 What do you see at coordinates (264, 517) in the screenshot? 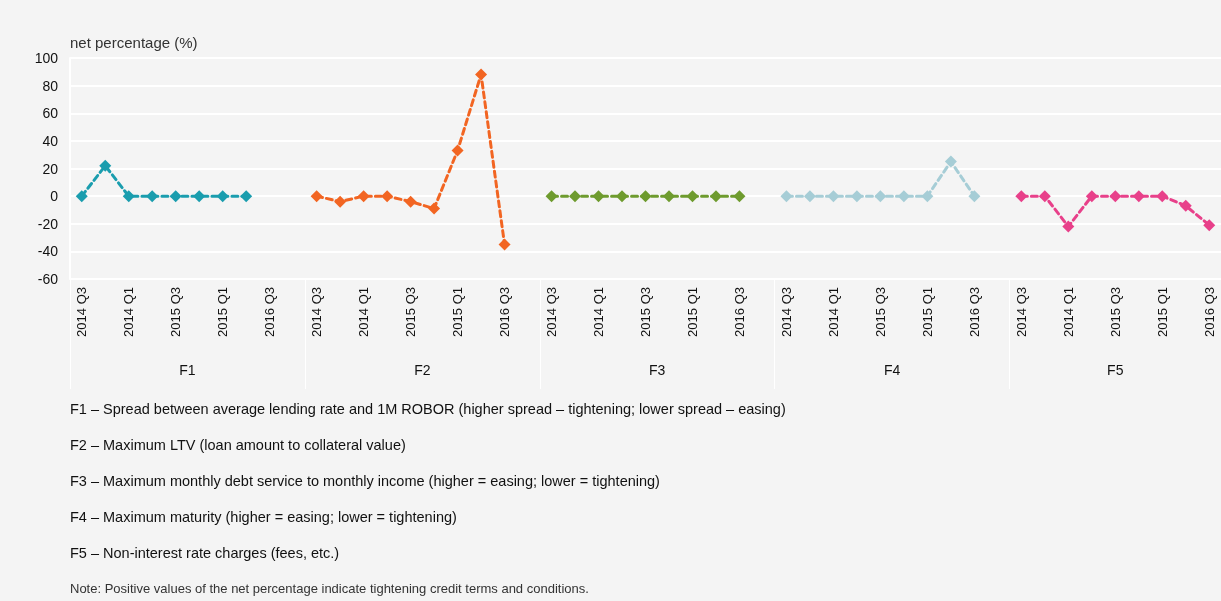
I see `text: F4 – Maximum maturity (higher = easing; lower = tightening)` at bounding box center [264, 517].